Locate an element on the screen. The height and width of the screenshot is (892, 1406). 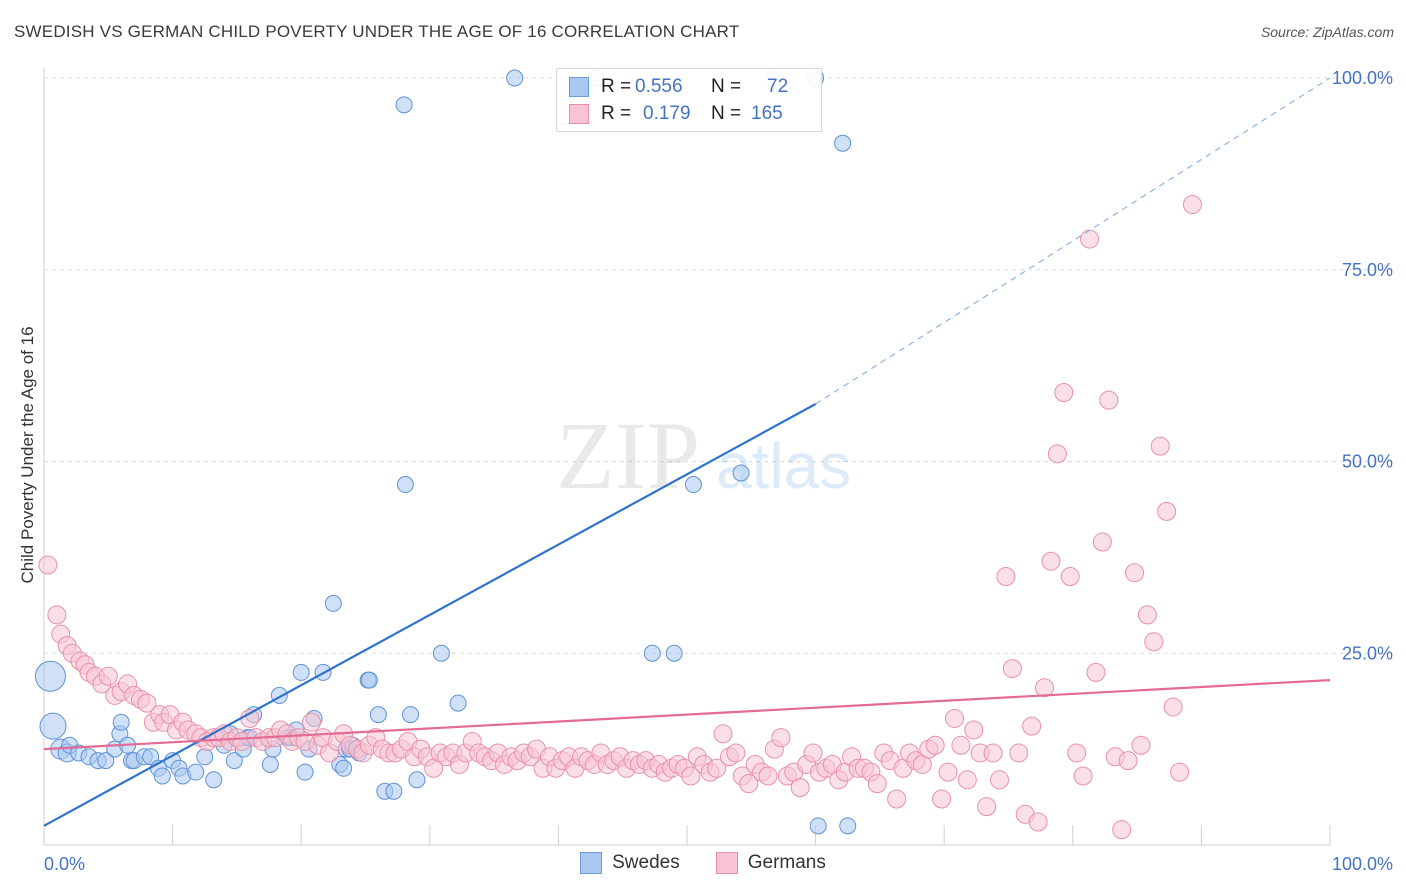
y-tick-label: 75.0% is located at coordinates (1367, 270).